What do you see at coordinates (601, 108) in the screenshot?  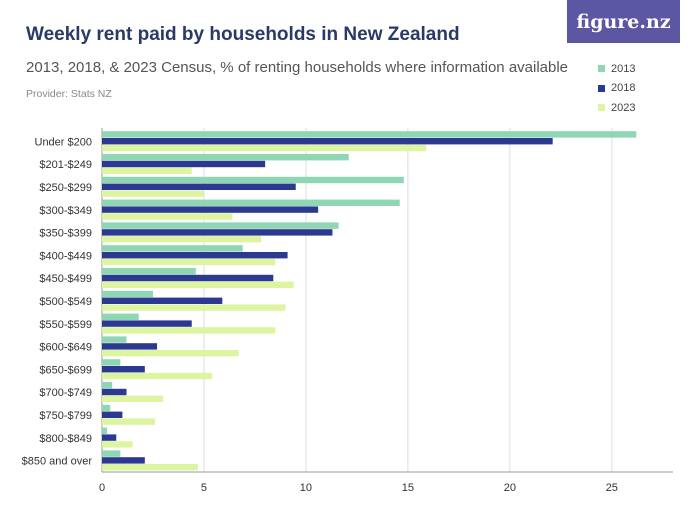 I see `legend-swatch-2023` at bounding box center [601, 108].